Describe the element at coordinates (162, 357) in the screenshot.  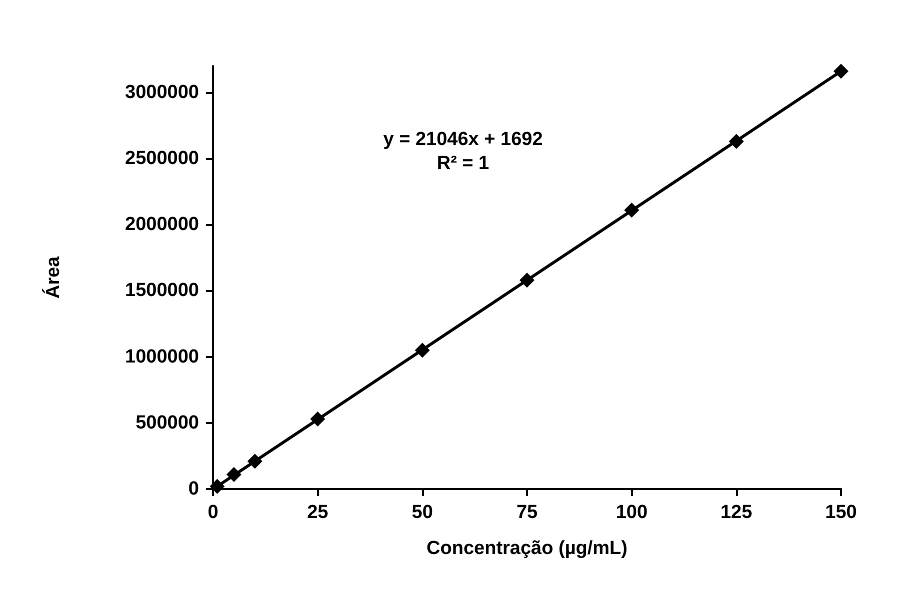
I see `y-tick-label: 1000000` at that location.